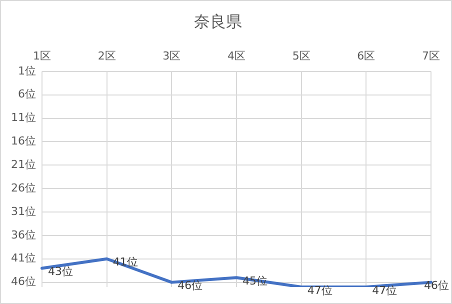 This screenshot has width=452, height=304. I want to click on y-tick-label: 1位, so click(27, 71).